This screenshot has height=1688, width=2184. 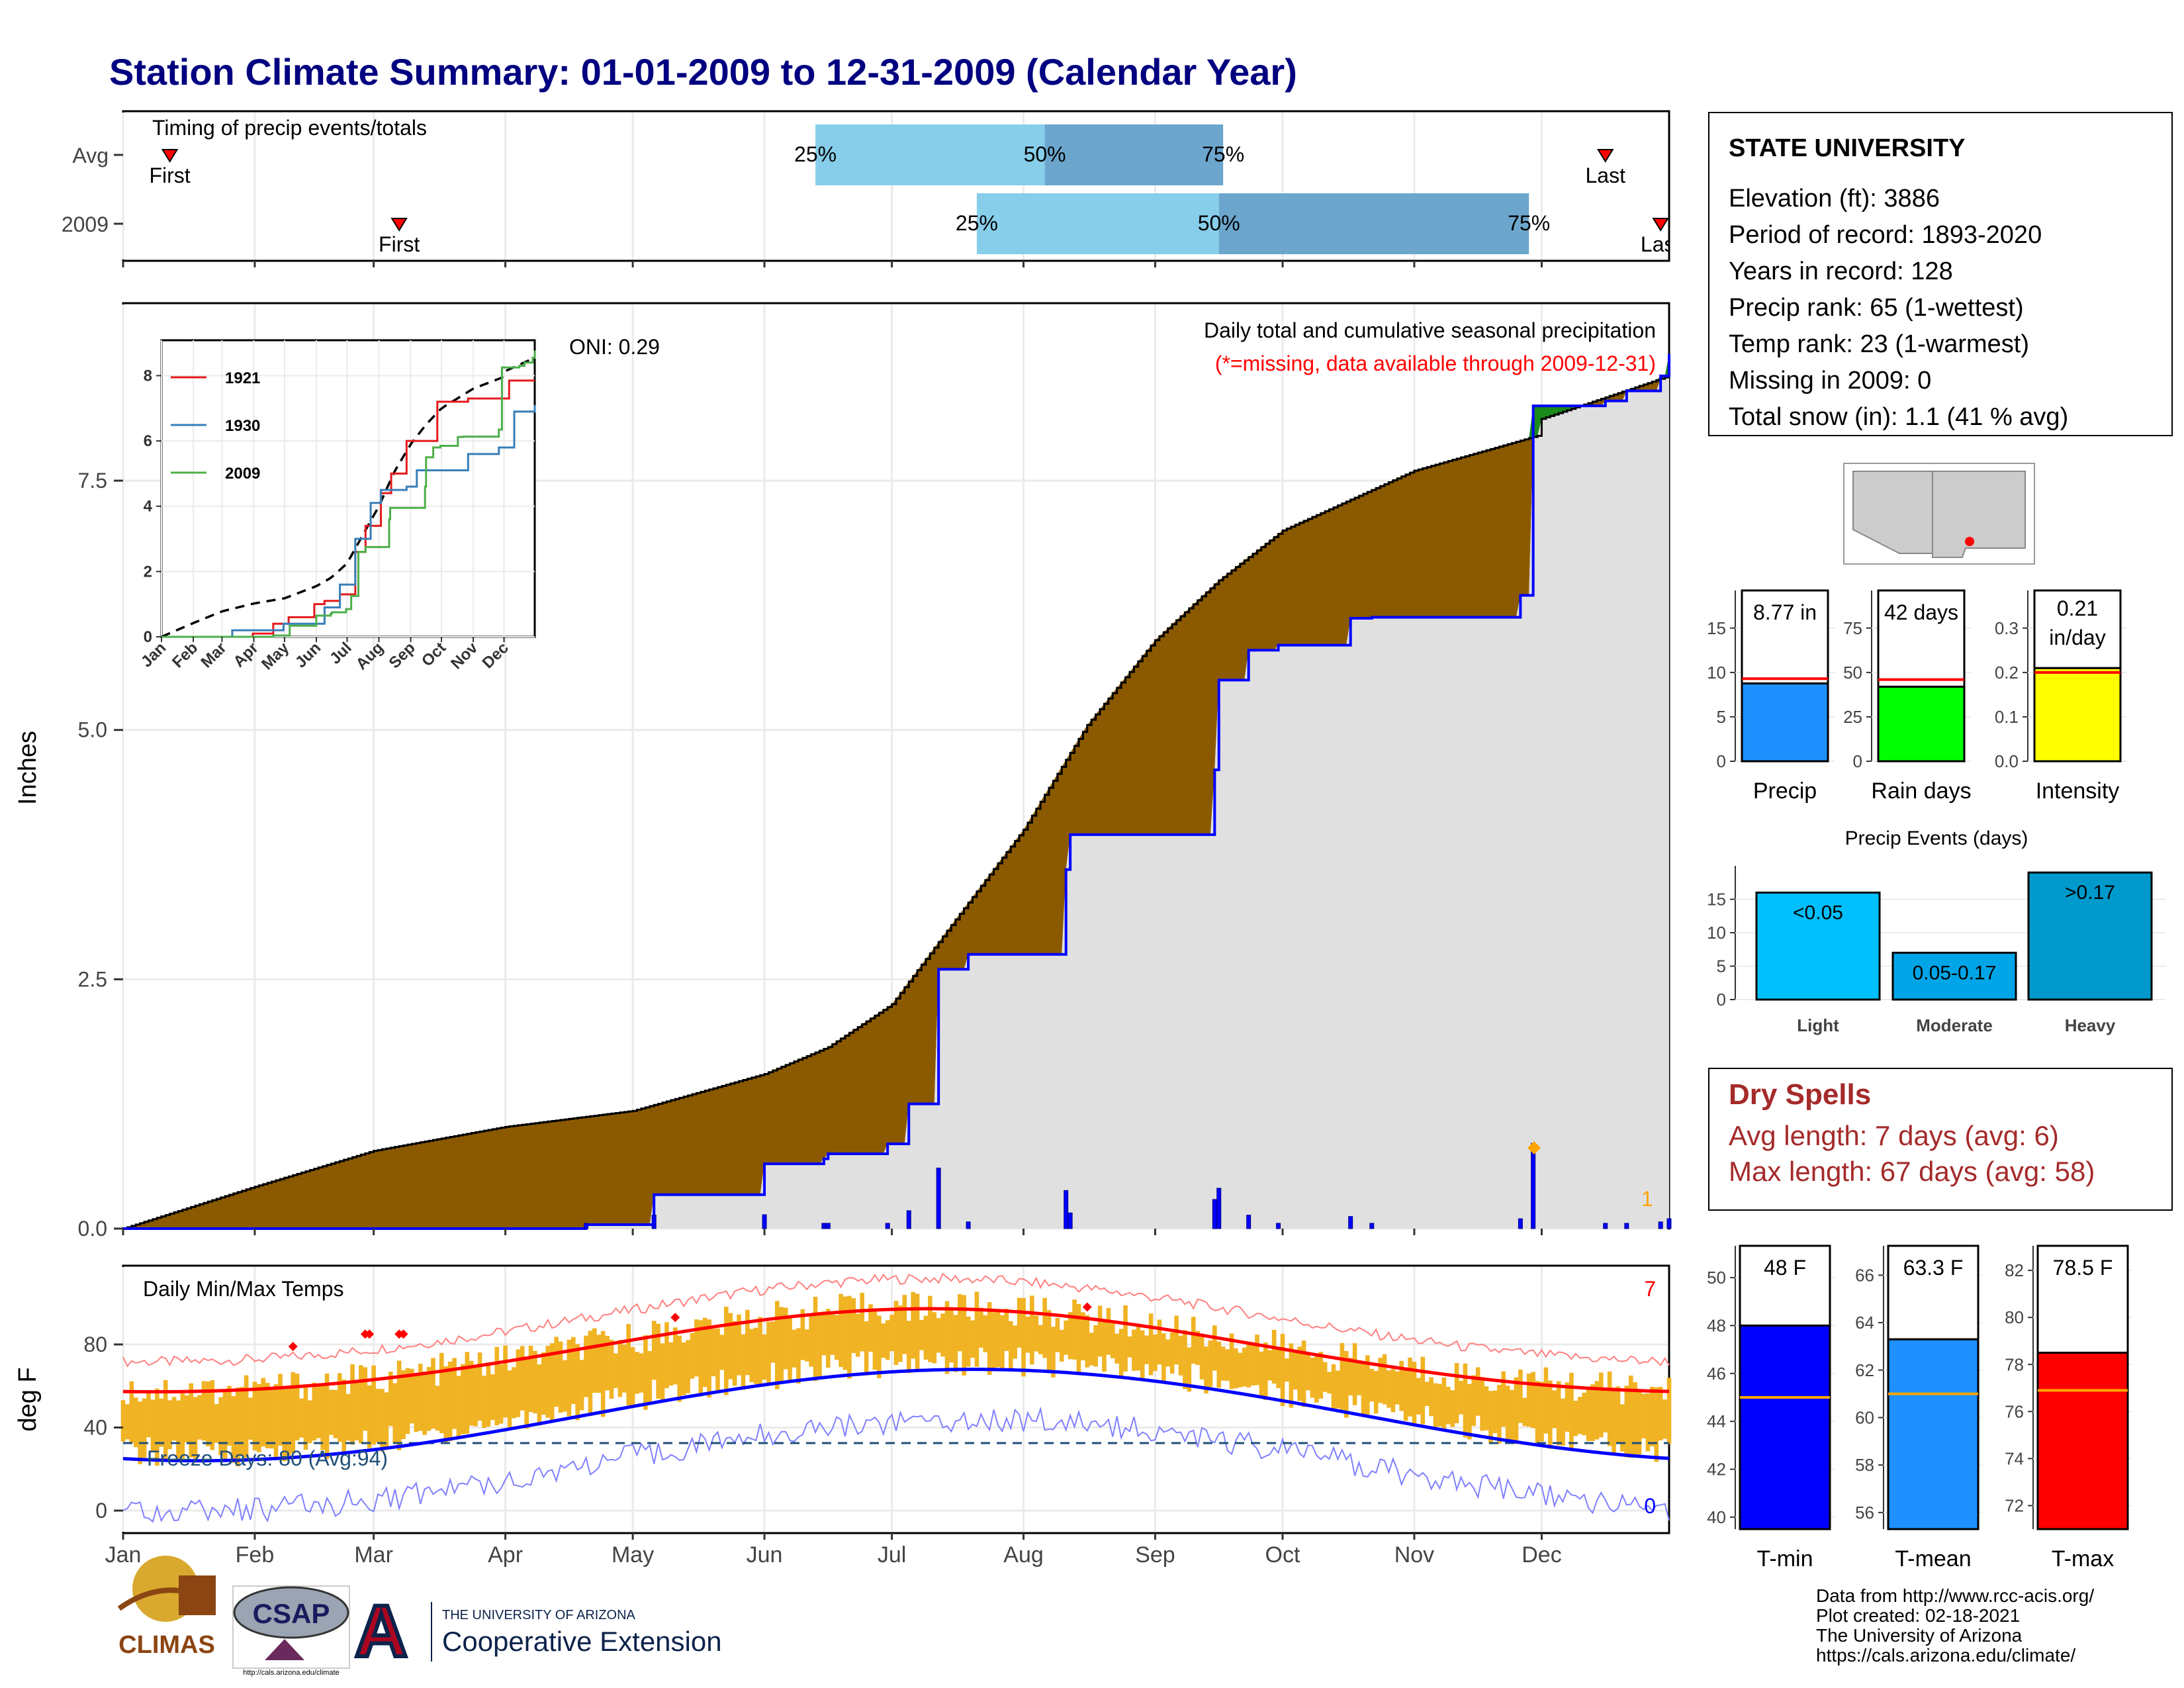 What do you see at coordinates (1922, 638) in the screenshot?
I see `precip-stat-1-label-box` at bounding box center [1922, 638].